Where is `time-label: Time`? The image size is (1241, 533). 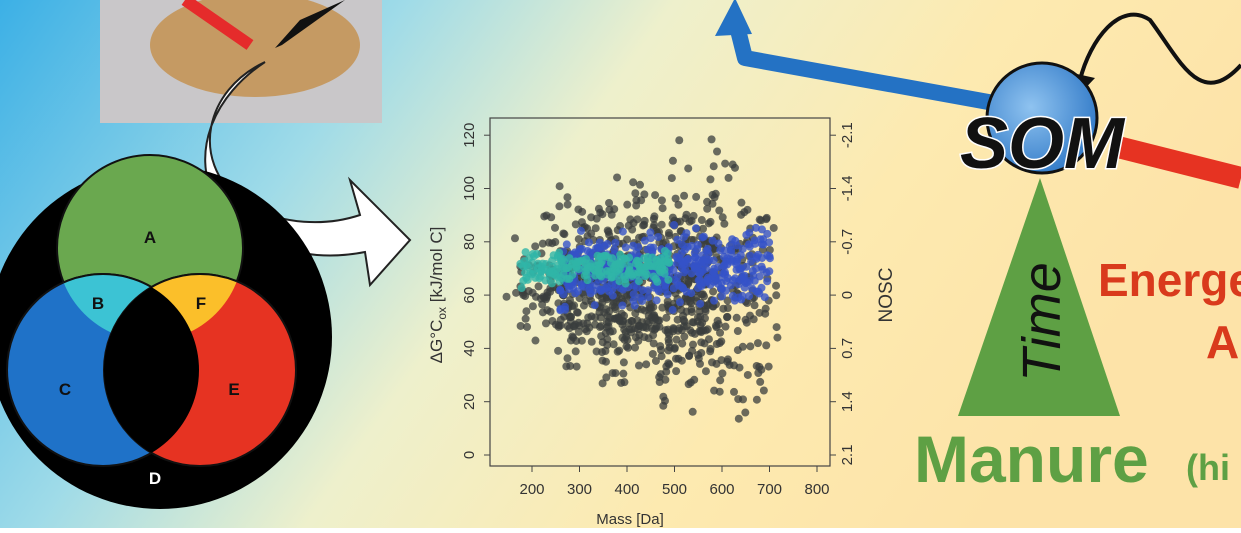 time-label: Time is located at coordinates (1042, 322).